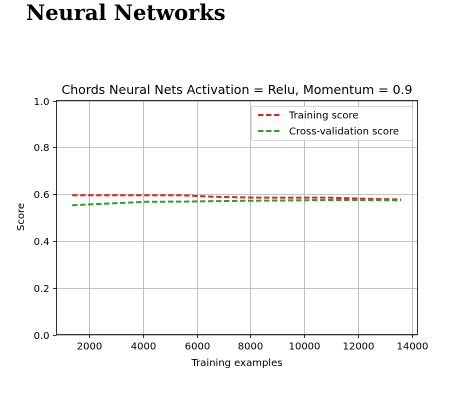  I want to click on plot-lines, so click(237, 200).